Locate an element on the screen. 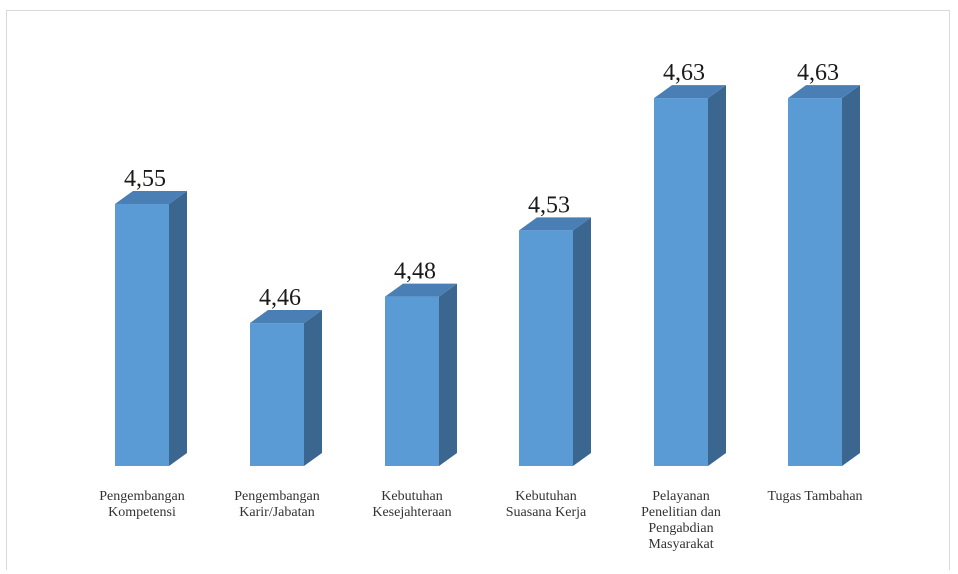 This screenshot has width=958, height=574. category-label-line: Karir/Jabatan is located at coordinates (276, 512).